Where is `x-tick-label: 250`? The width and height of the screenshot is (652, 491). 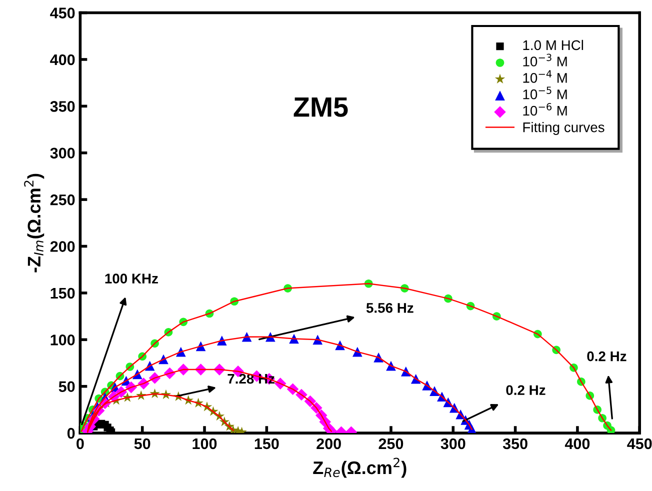 x-tick-label: 250 is located at coordinates (391, 444).